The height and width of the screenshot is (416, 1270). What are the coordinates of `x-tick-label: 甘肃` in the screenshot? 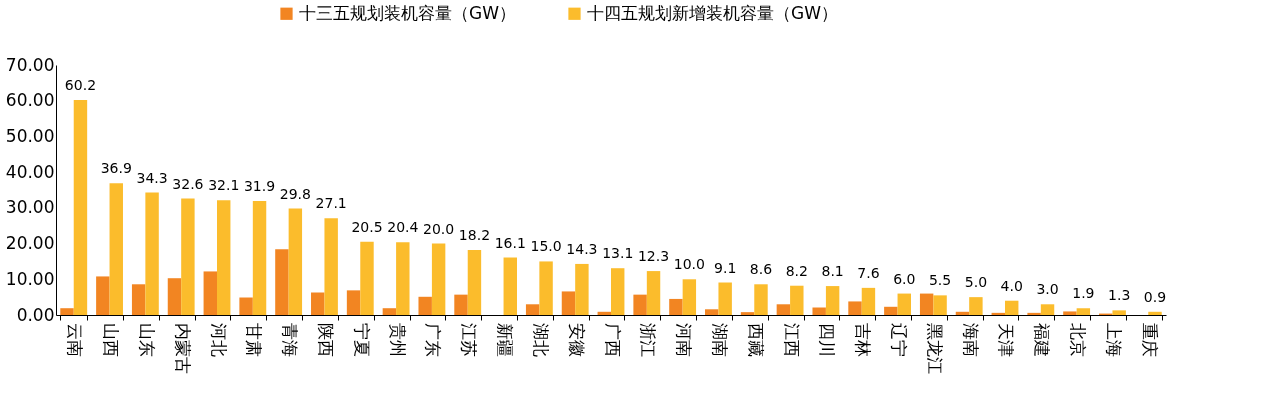 It's located at (254, 339).